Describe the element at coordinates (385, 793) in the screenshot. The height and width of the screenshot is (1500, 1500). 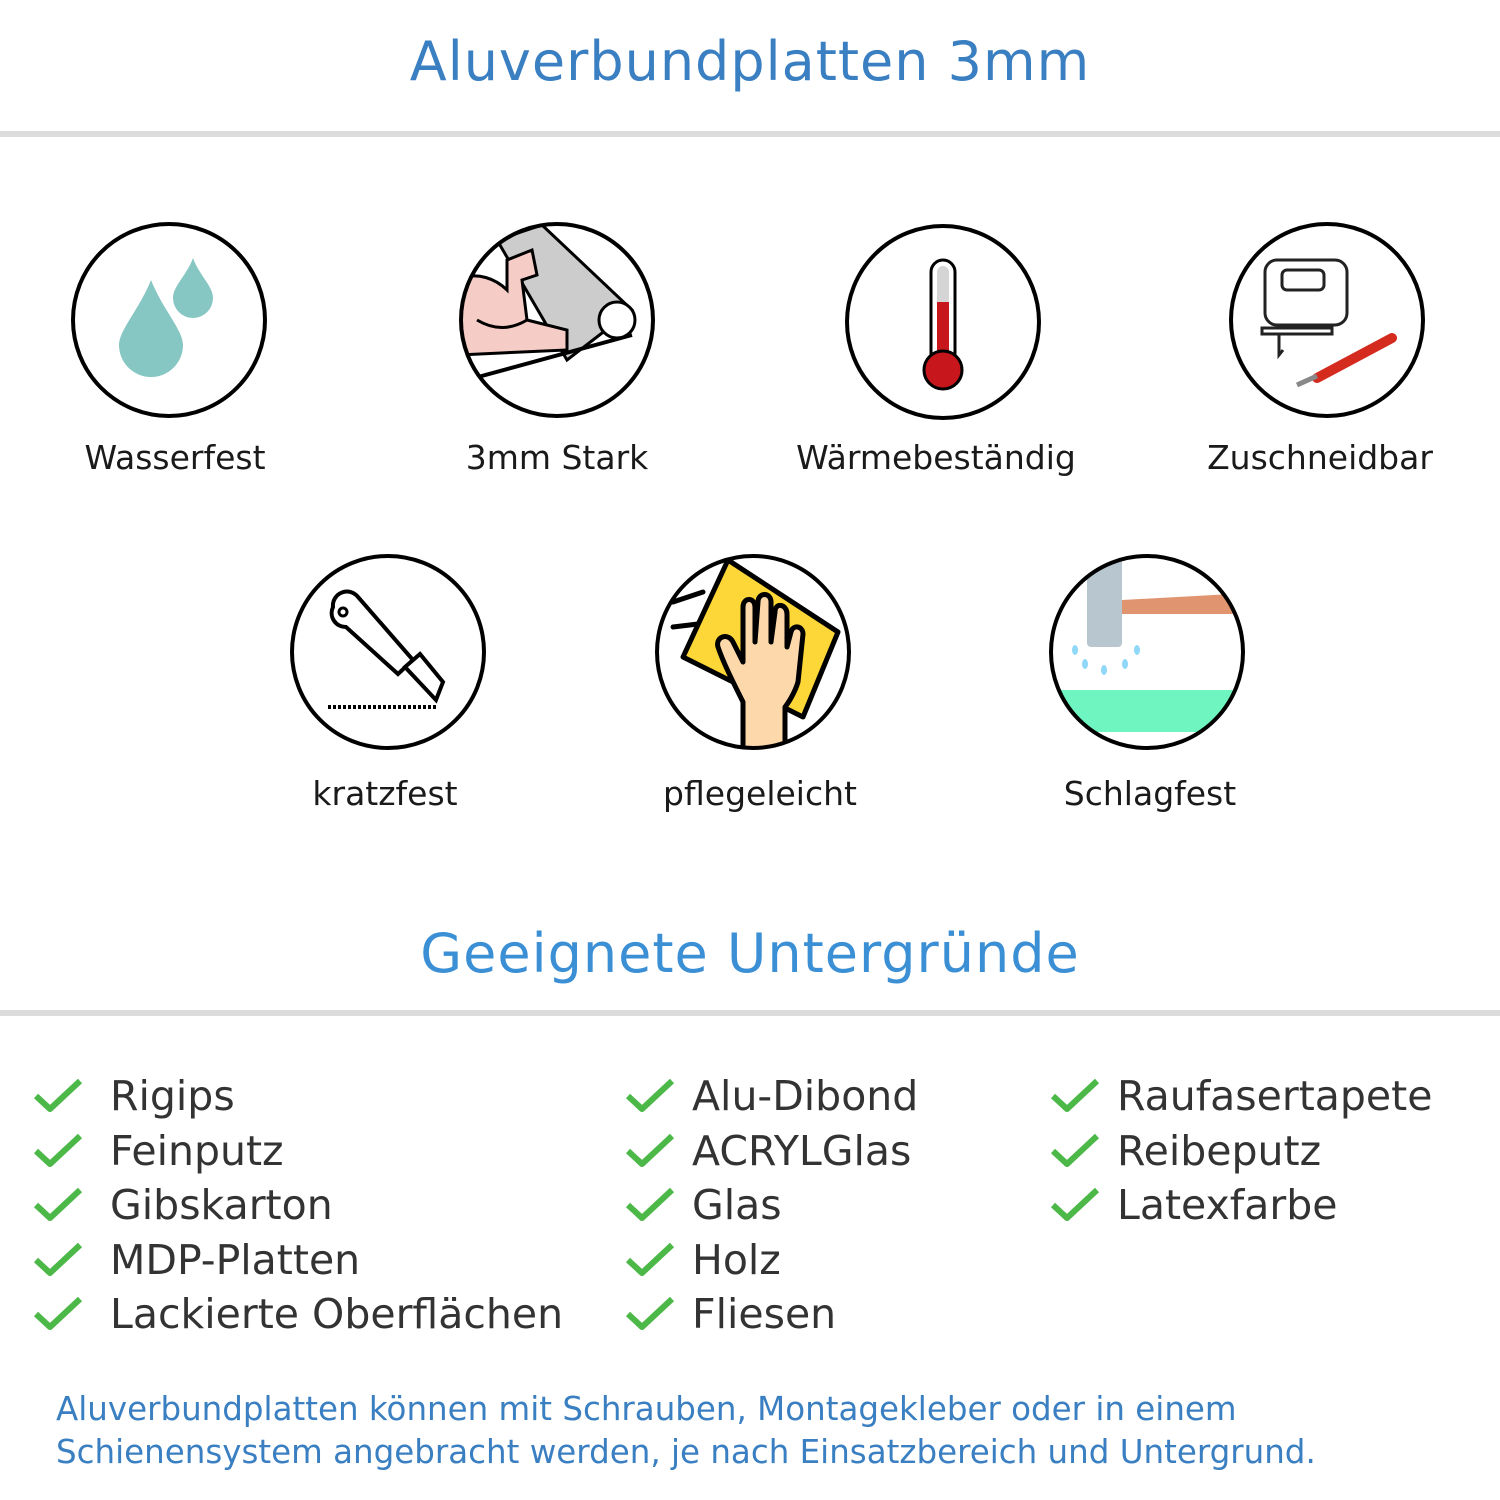
I see `feature-label: kratzfest` at that location.